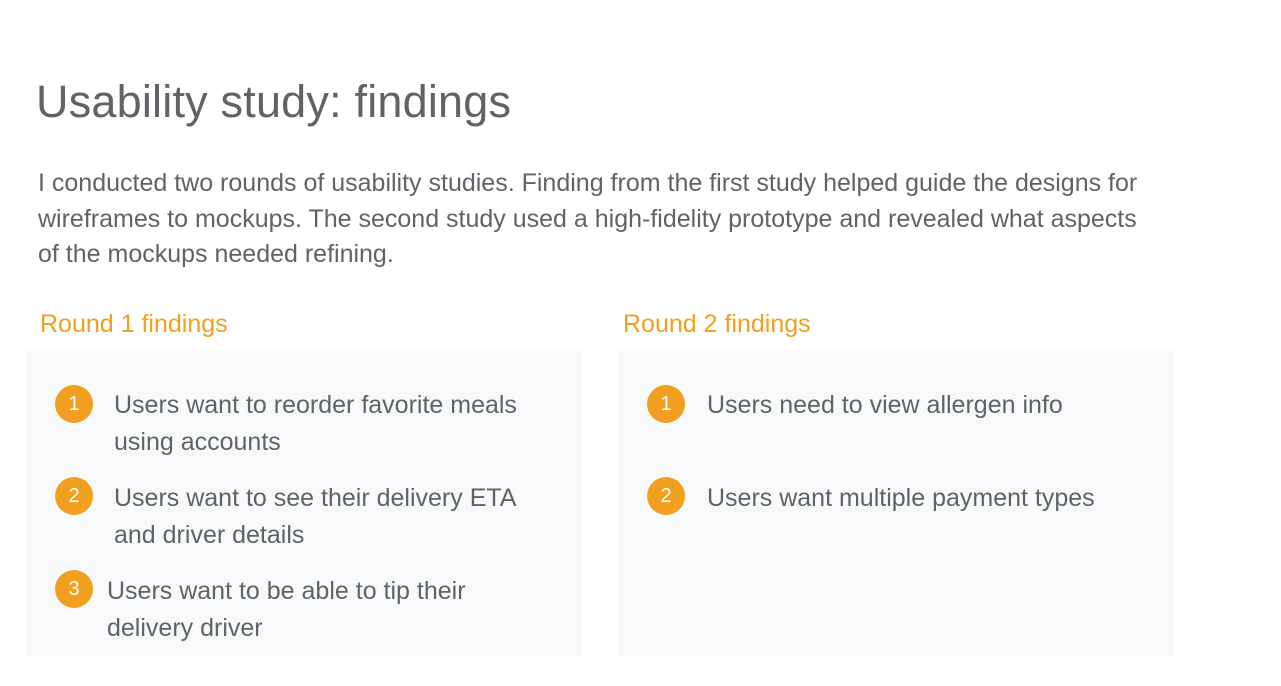  What do you see at coordinates (717, 324) in the screenshot?
I see `round-2-heading: Round 2 findings` at bounding box center [717, 324].